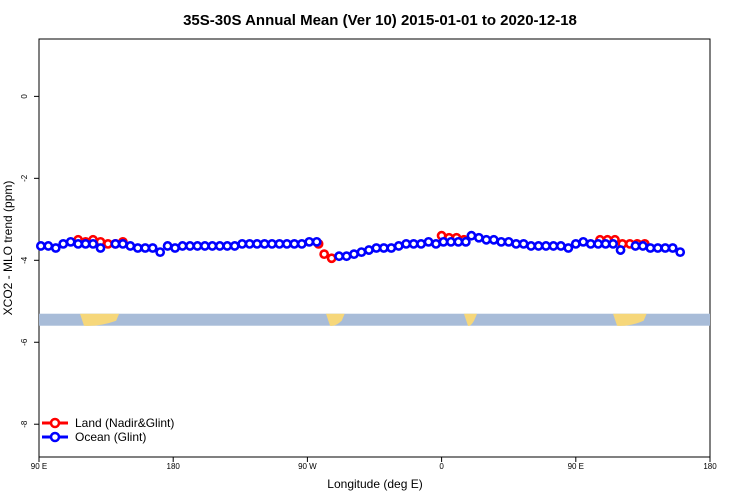  I want to click on y-axis: 0 -2 -4 -6 -8, so click(29, 261).